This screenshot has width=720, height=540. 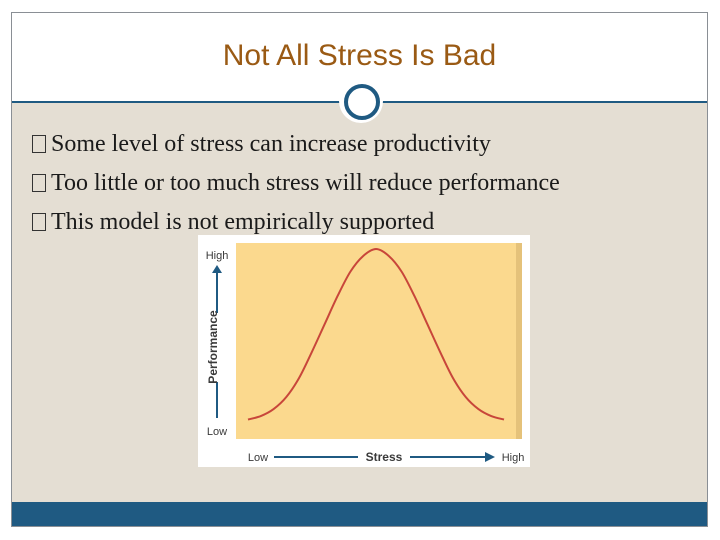 What do you see at coordinates (243, 222) in the screenshot?
I see `bullet-text: This model is not empirically supported` at bounding box center [243, 222].